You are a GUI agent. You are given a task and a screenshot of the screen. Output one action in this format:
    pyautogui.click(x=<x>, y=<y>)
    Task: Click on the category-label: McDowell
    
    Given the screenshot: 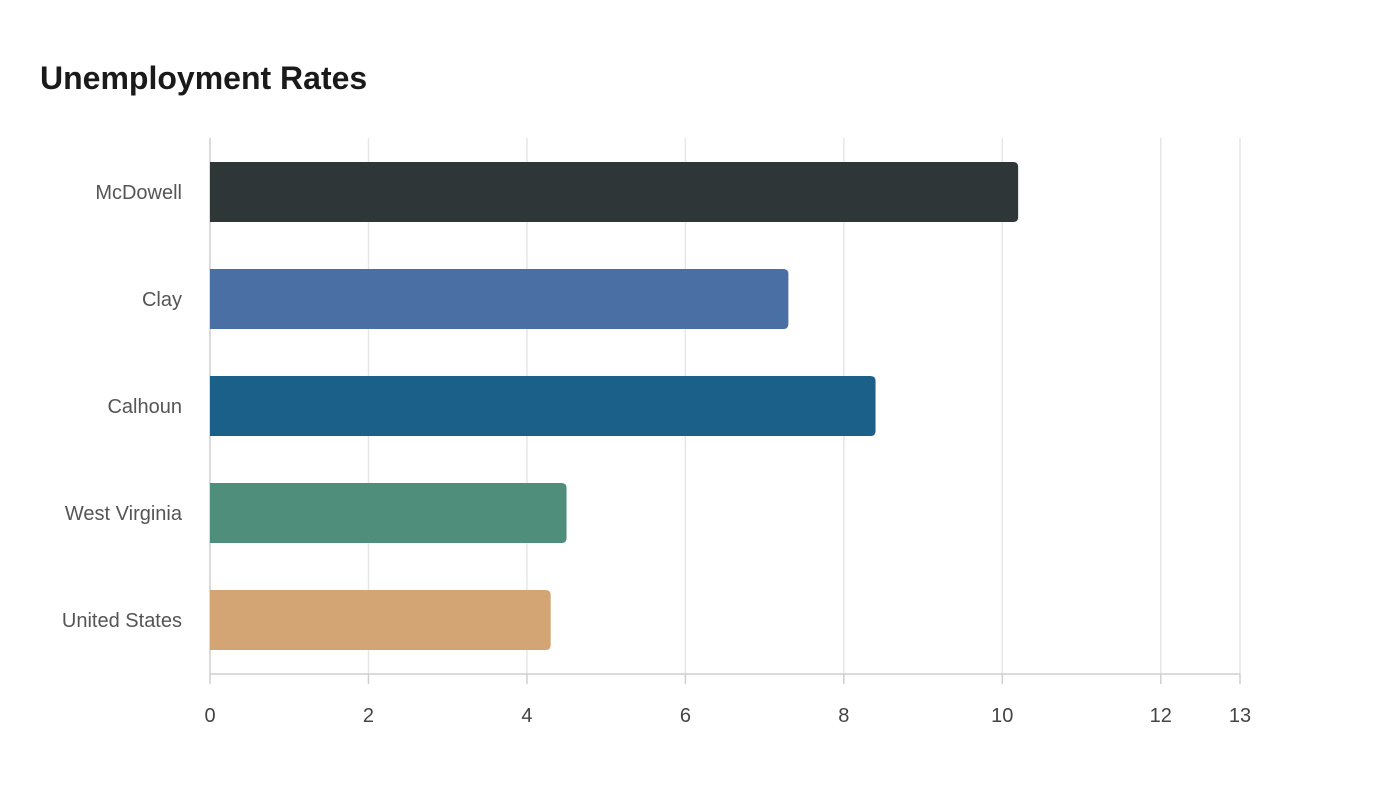 What is the action you would take?
    pyautogui.click(x=138, y=193)
    